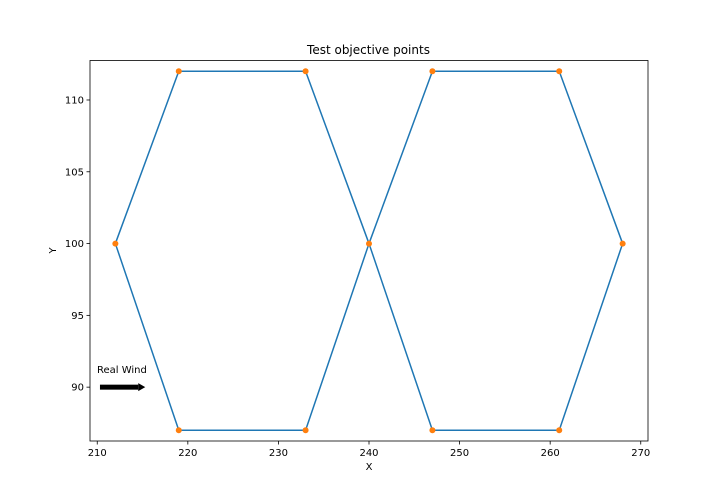  What do you see at coordinates (119, 387) in the screenshot?
I see `wind-arrow-shaft` at bounding box center [119, 387].